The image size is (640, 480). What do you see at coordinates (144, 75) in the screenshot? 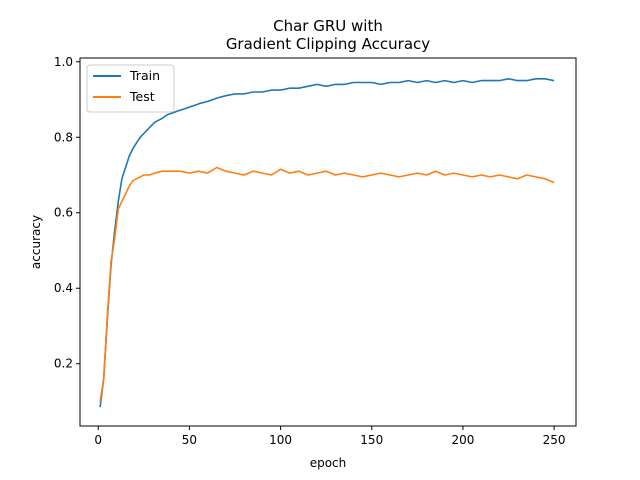
I see `legend-train-label: Train` at bounding box center [144, 75].